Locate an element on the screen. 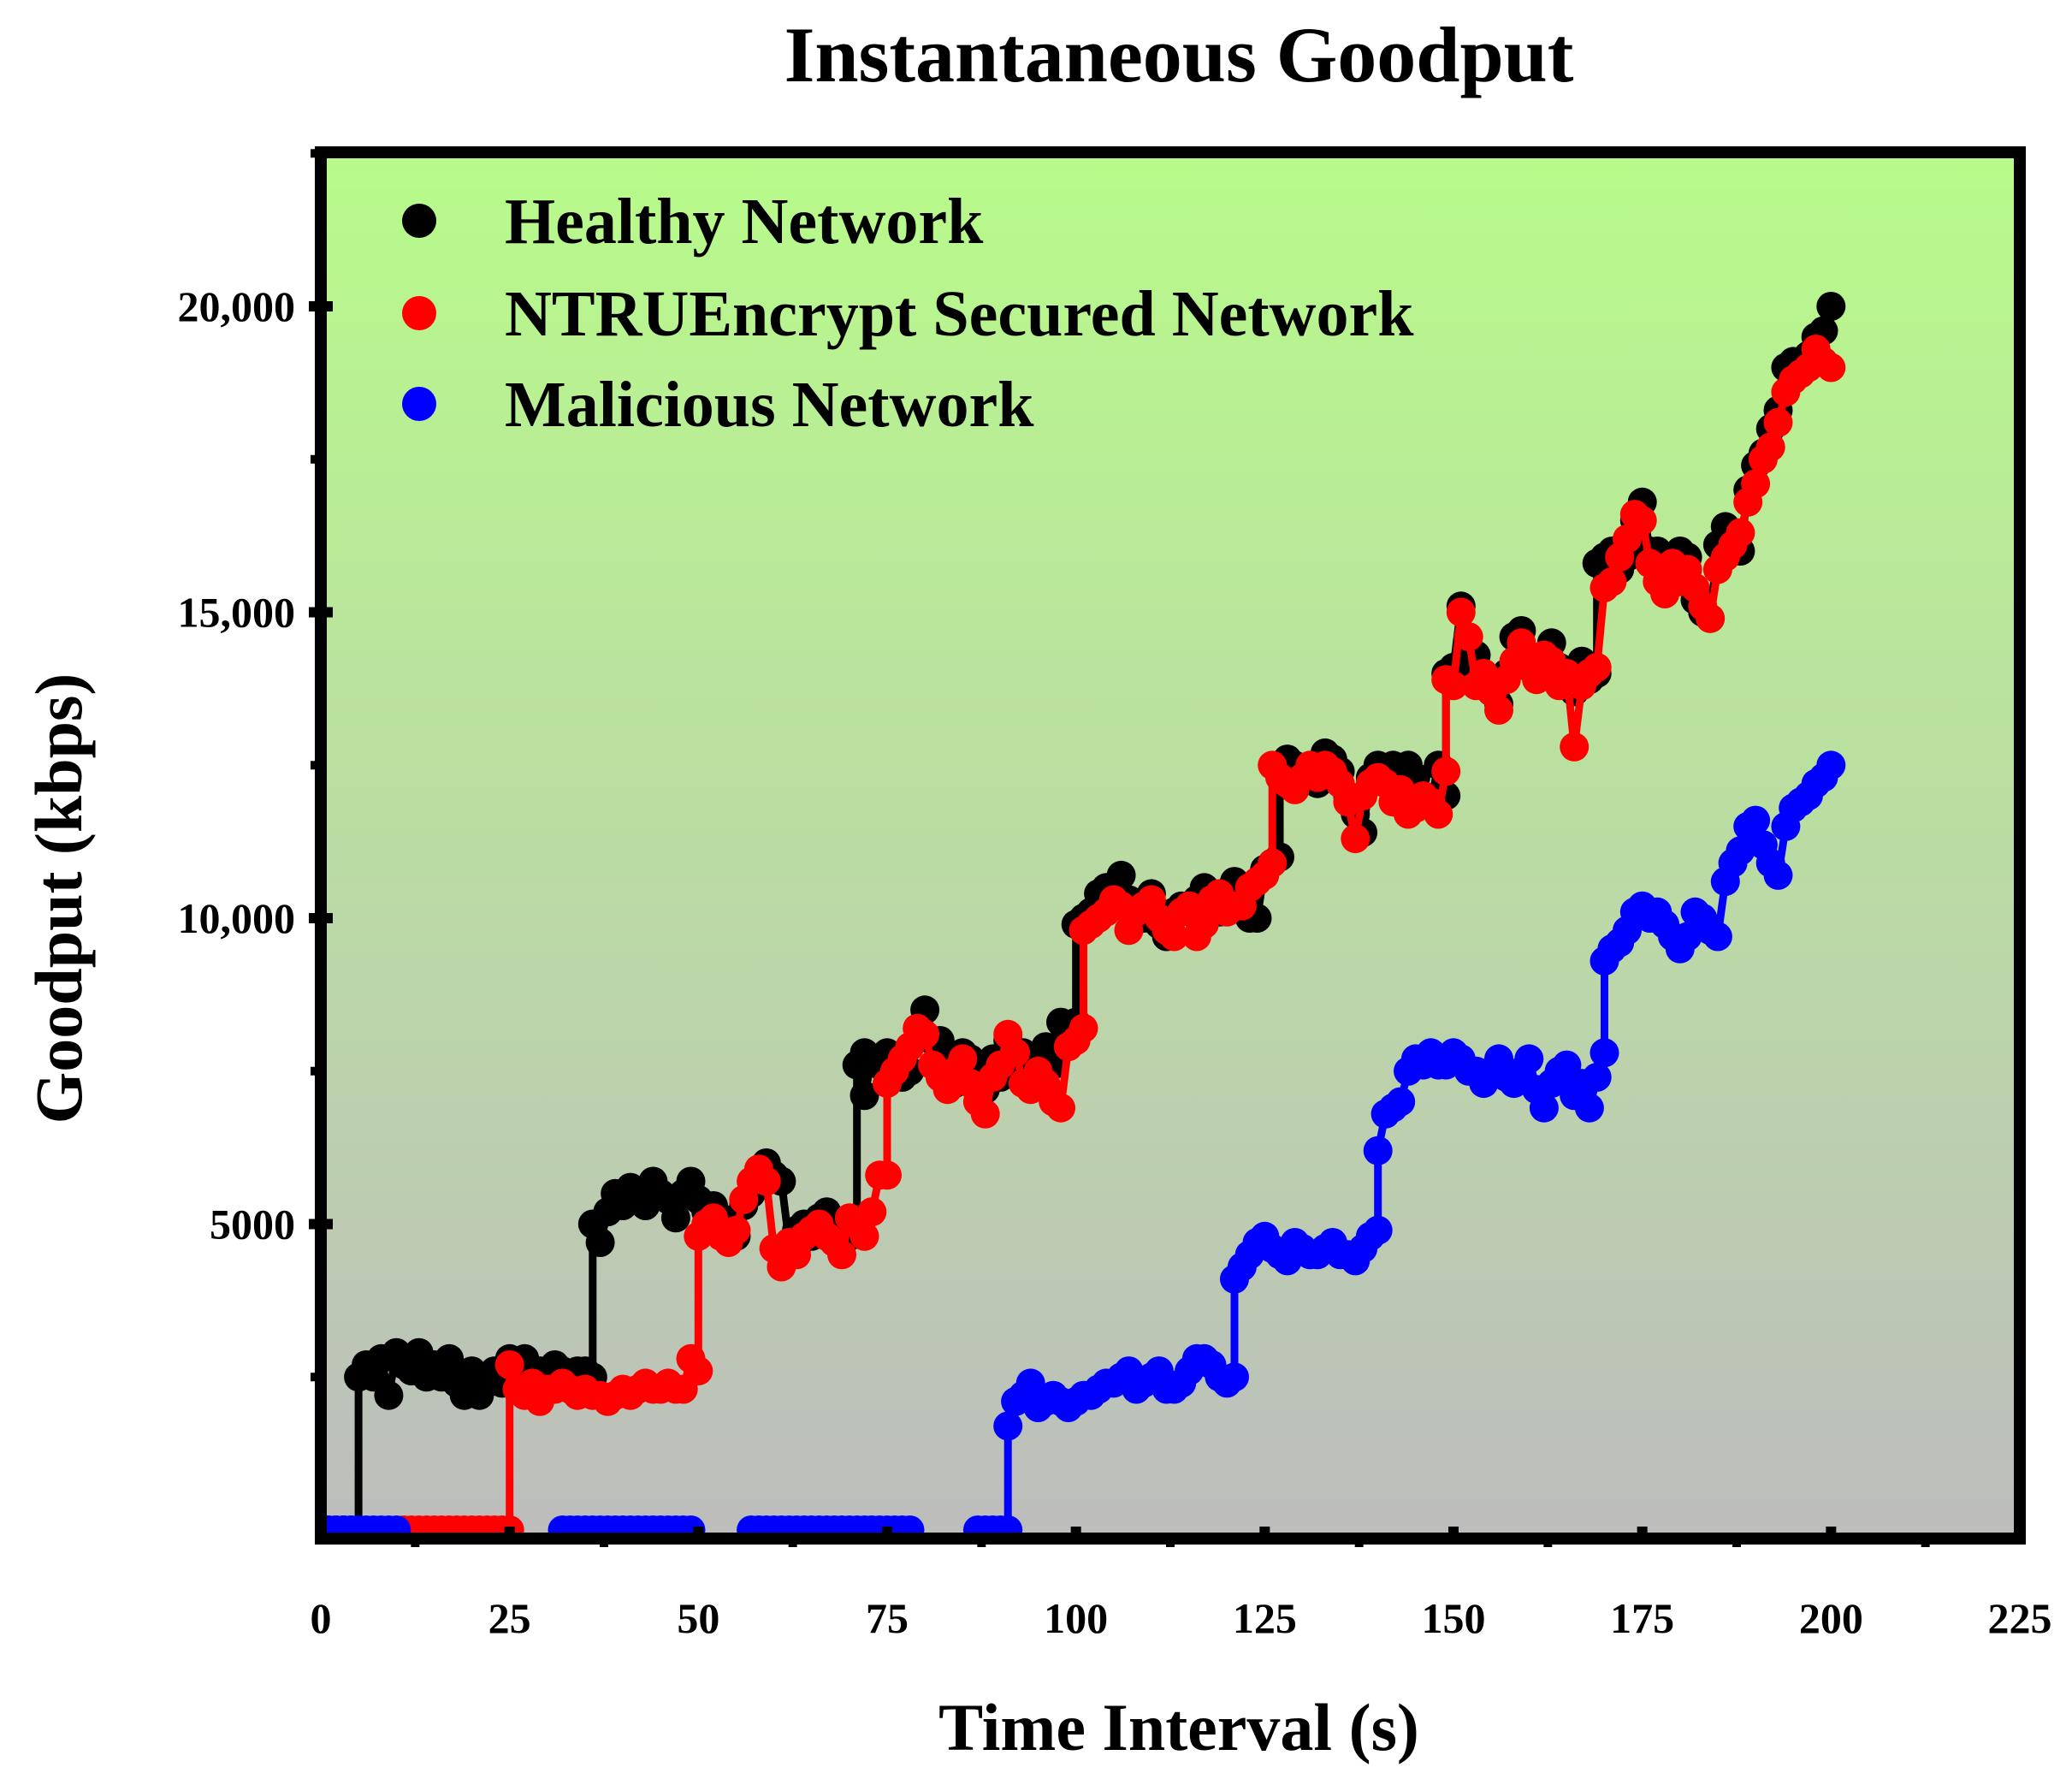 Image resolution: width=2072 pixels, height=1779 pixels. y-tick-label: 20,000 is located at coordinates (237, 306).